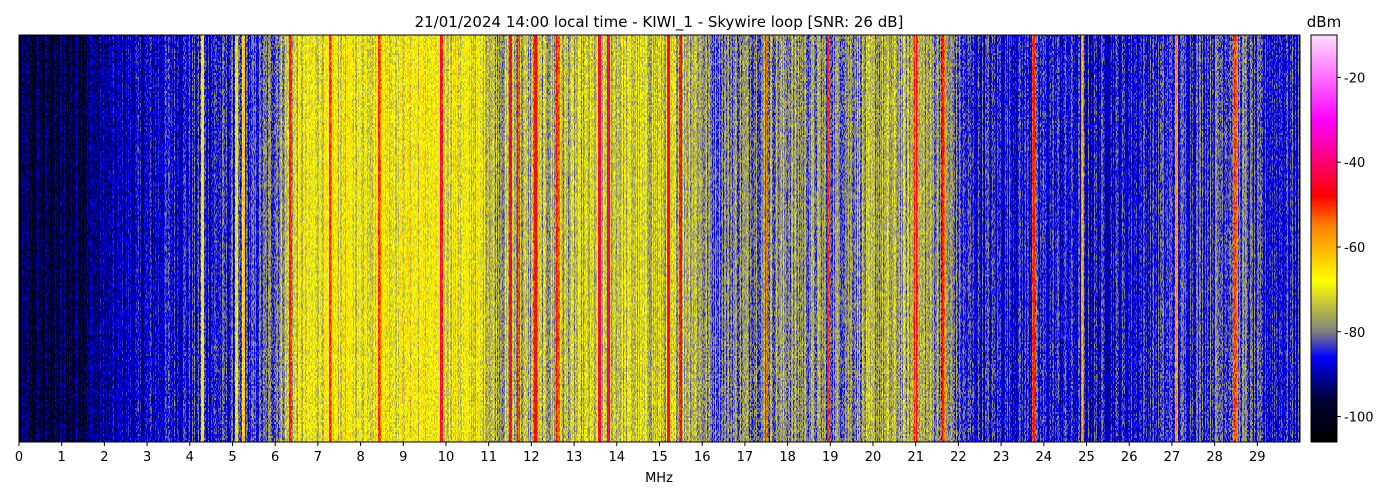  I want to click on x-tick-label: 19, so click(830, 457).